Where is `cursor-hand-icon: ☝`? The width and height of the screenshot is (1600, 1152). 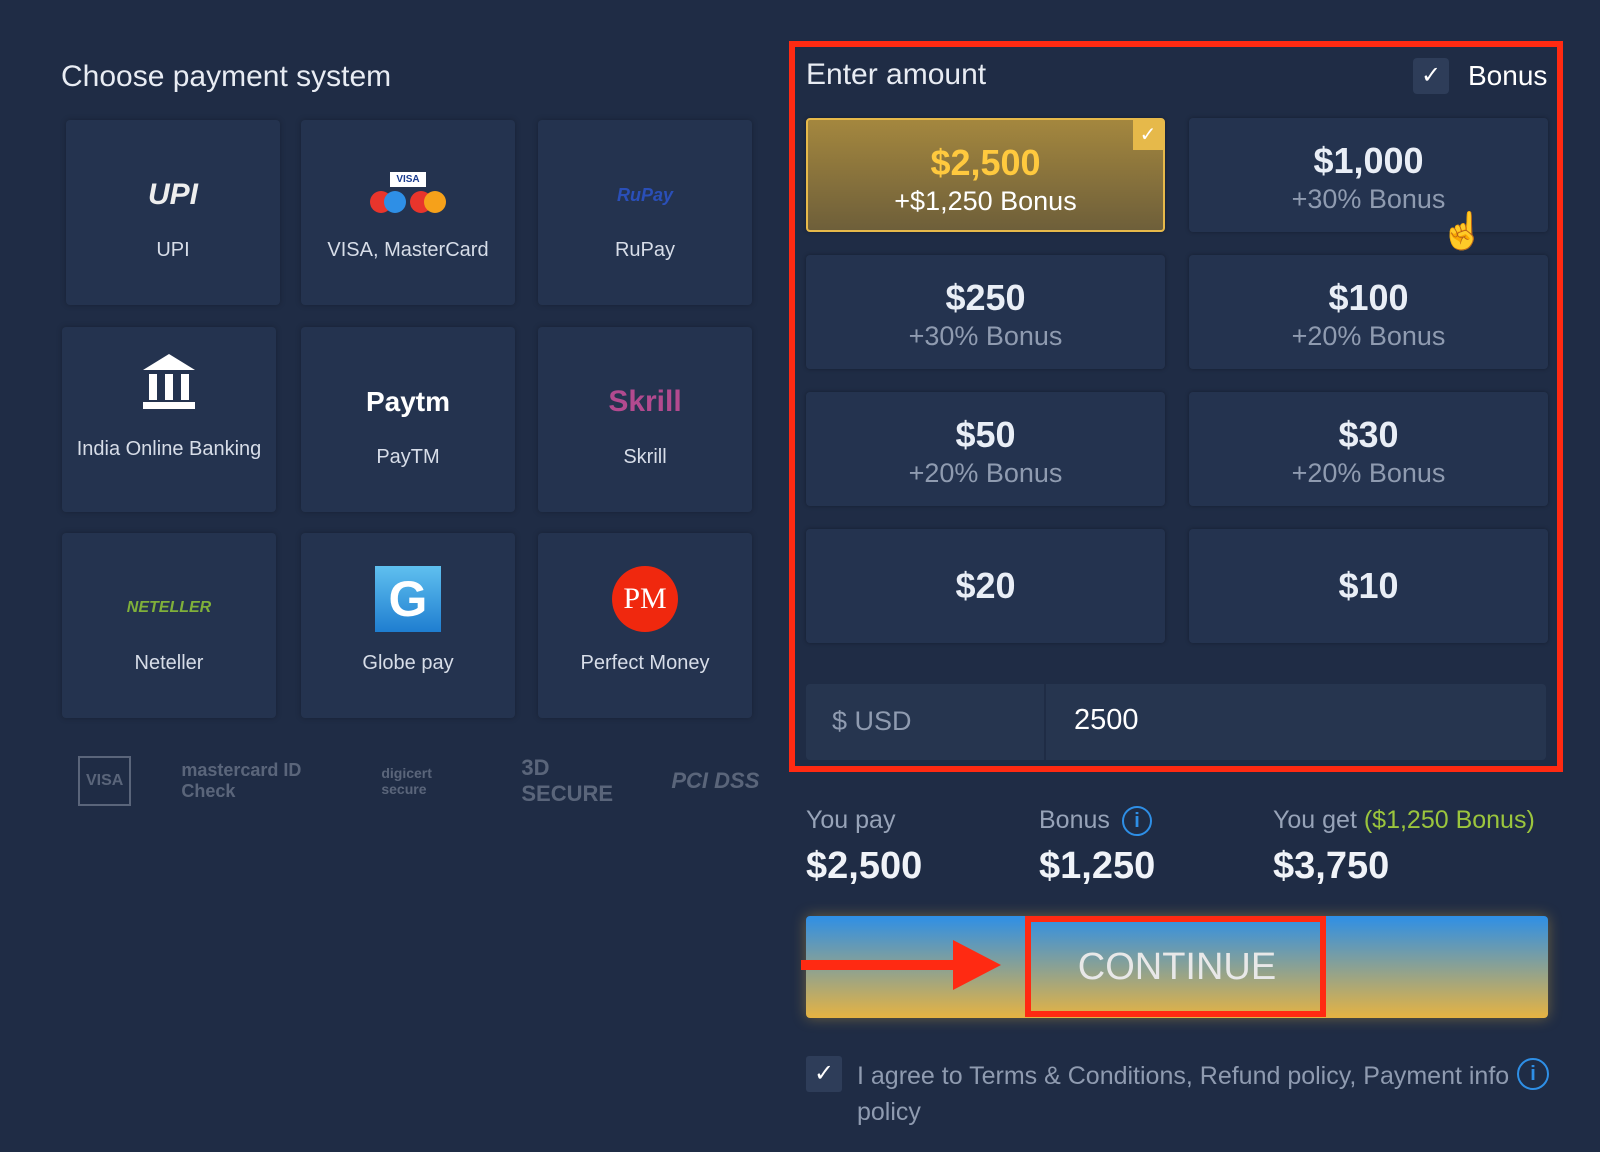
cursor-hand-icon: ☝ is located at coordinates (1462, 230).